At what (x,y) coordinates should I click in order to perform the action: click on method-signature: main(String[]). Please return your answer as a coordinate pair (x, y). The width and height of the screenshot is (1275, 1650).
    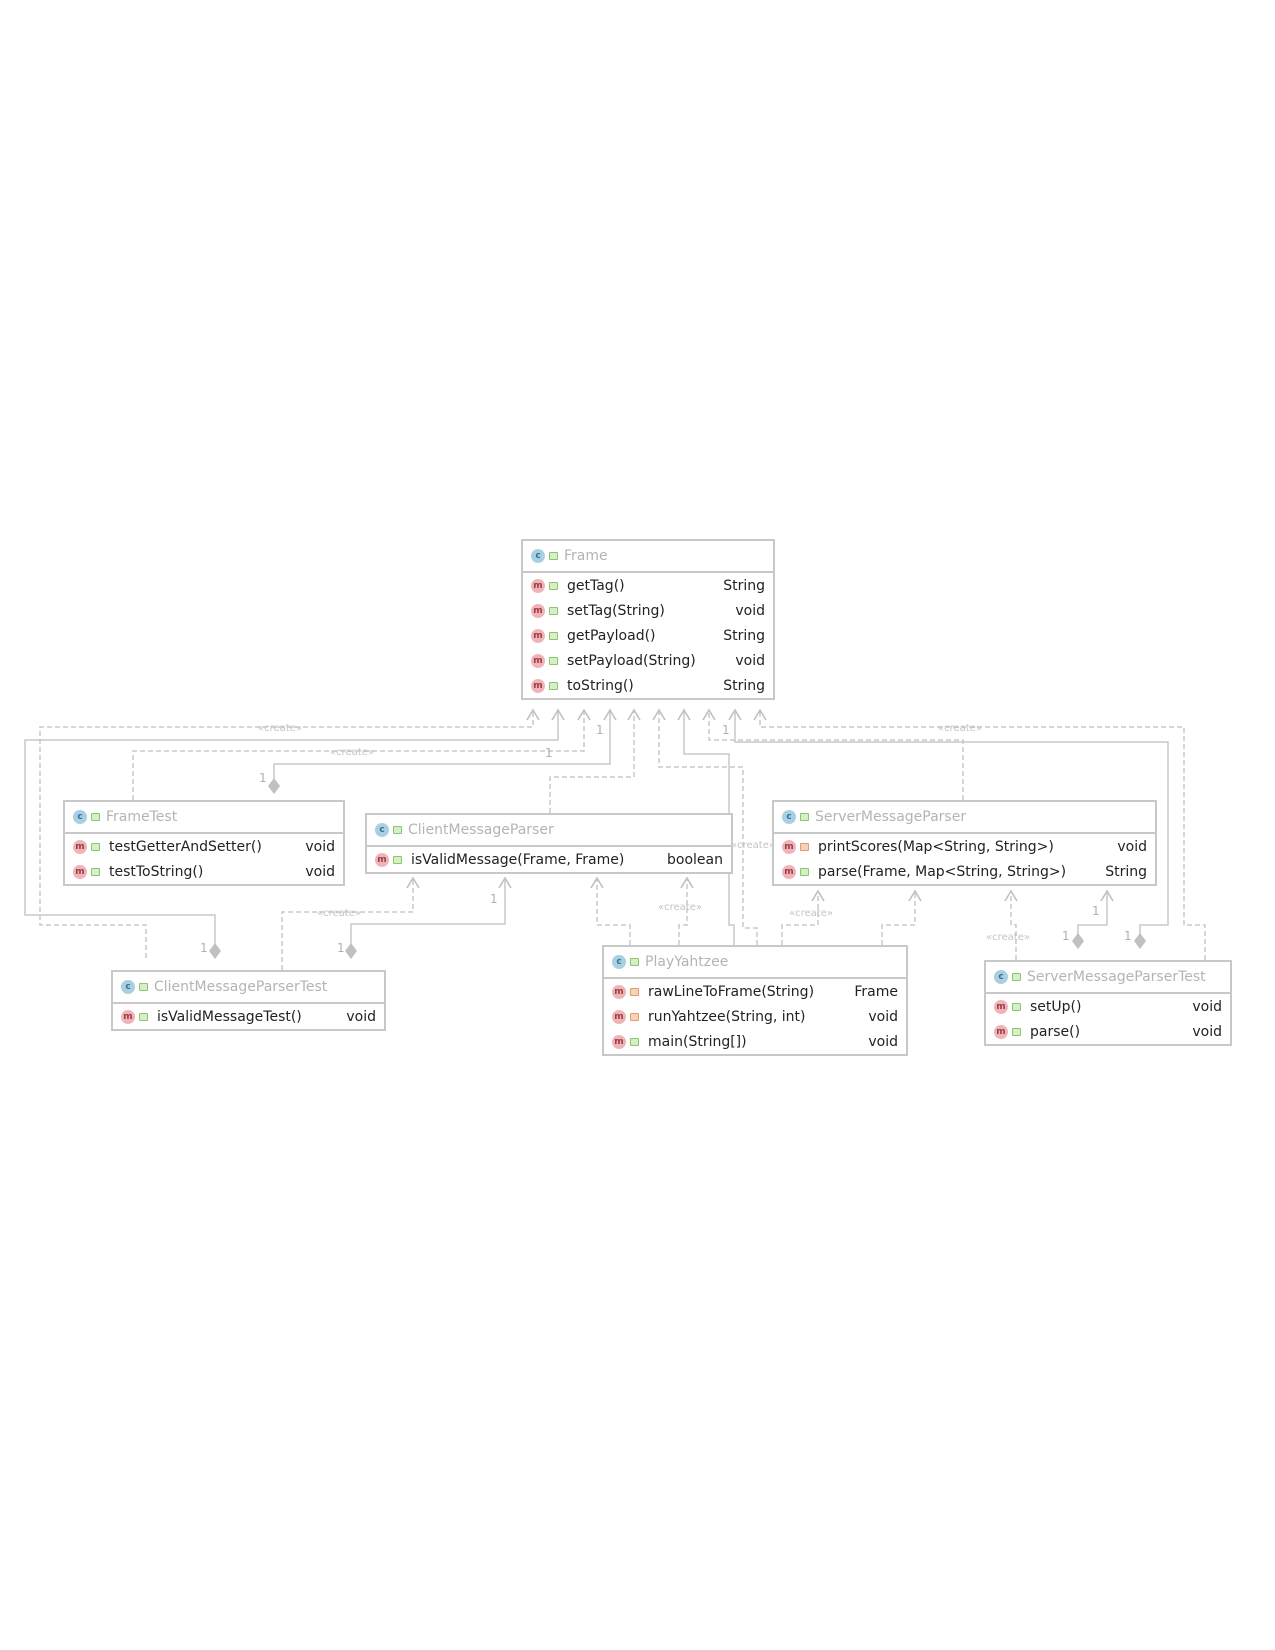
    Looking at the image, I should click on (697, 1041).